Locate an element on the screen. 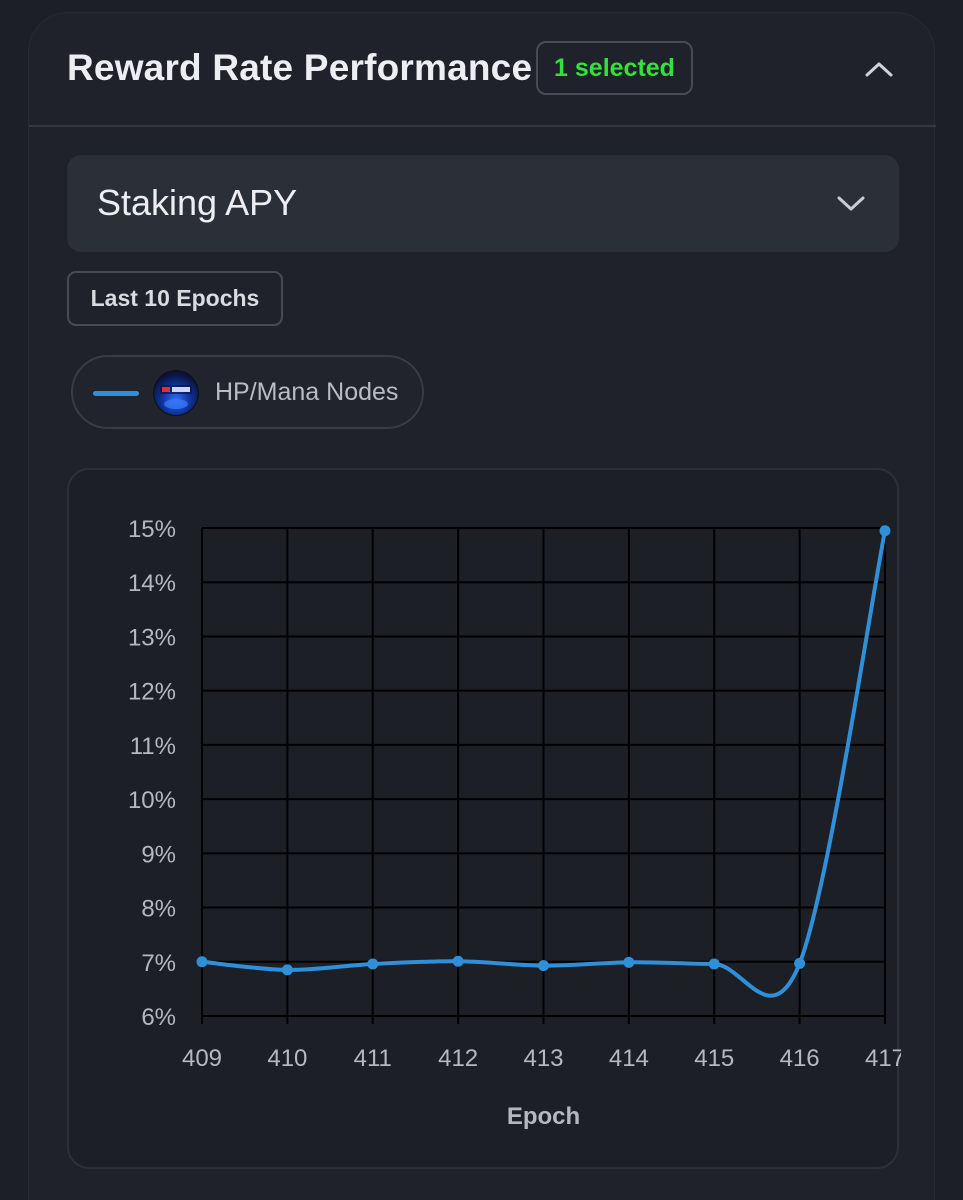 The height and width of the screenshot is (1200, 963). legend-line-swatch is located at coordinates (116, 393).